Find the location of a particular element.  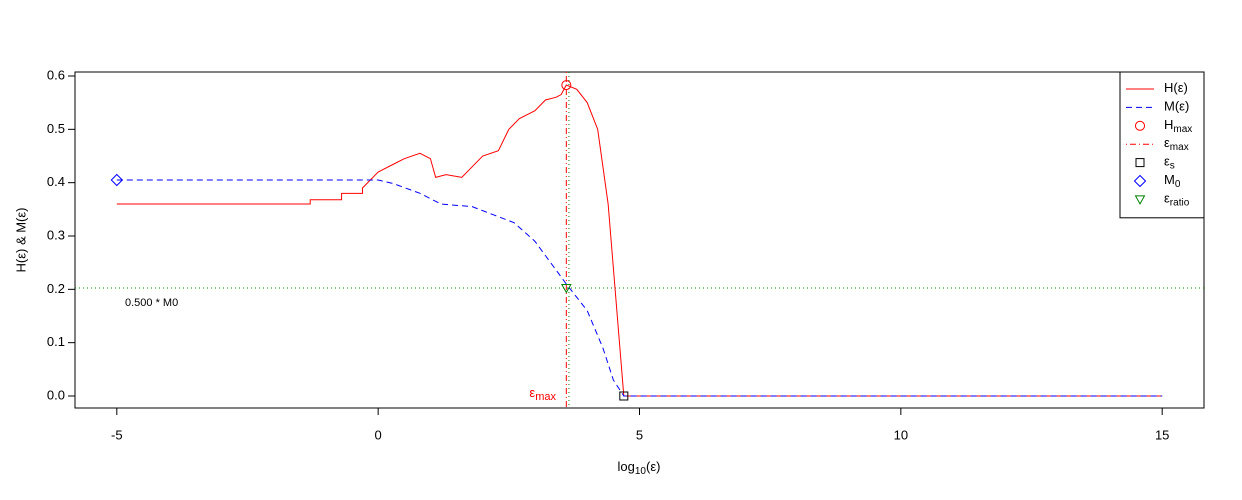

x-tick-label: 15 is located at coordinates (1162, 434).